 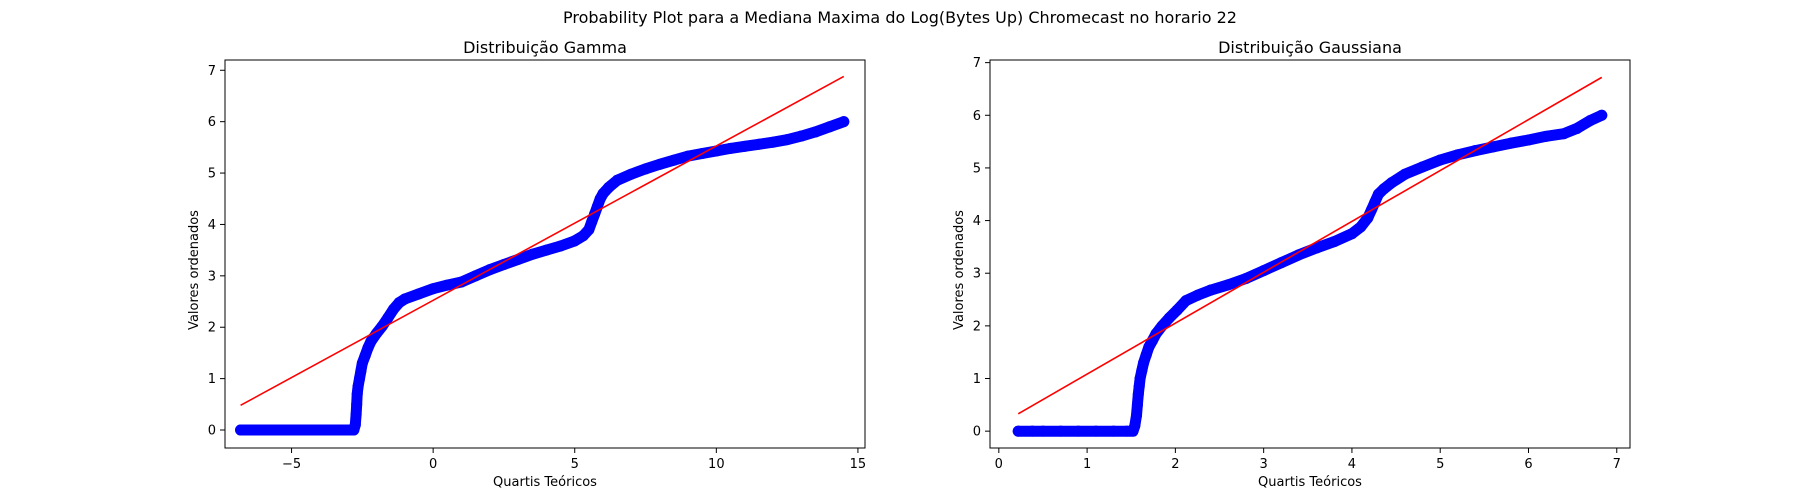 I want to click on gamma-x-axis-label: Quartis Teóricos, so click(x=545, y=482).